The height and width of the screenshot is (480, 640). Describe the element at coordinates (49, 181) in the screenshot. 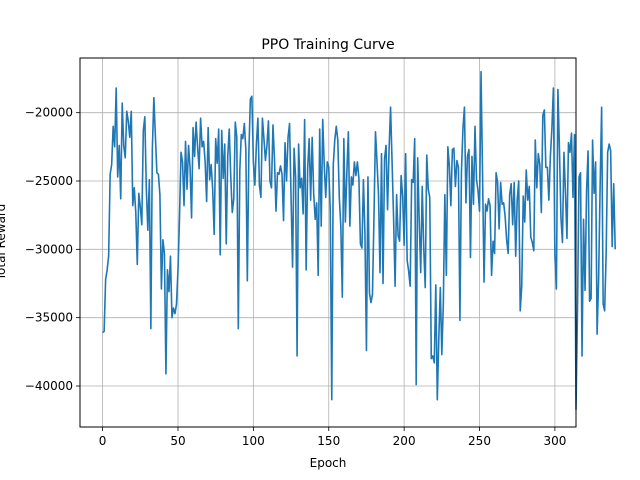

I see `y-tick-label: −25000` at that location.